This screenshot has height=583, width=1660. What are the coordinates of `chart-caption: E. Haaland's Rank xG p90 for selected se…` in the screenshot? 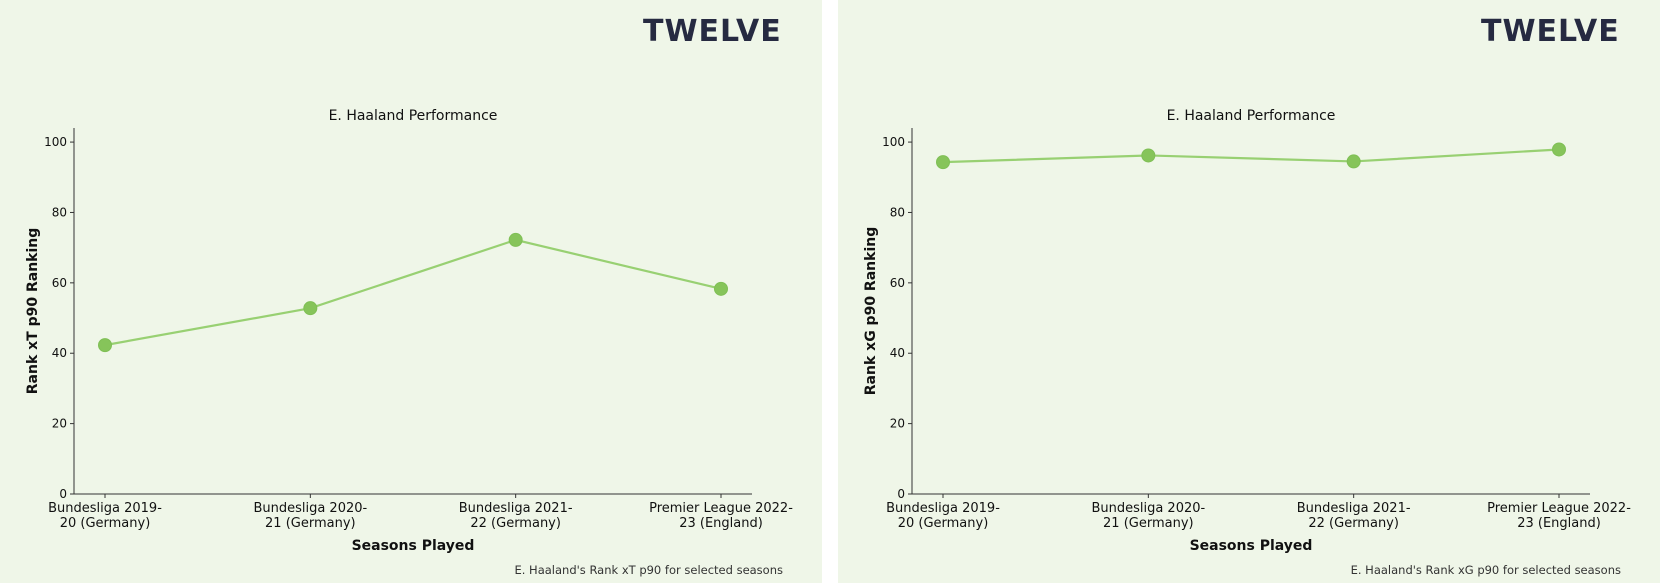 It's located at (1486, 570).